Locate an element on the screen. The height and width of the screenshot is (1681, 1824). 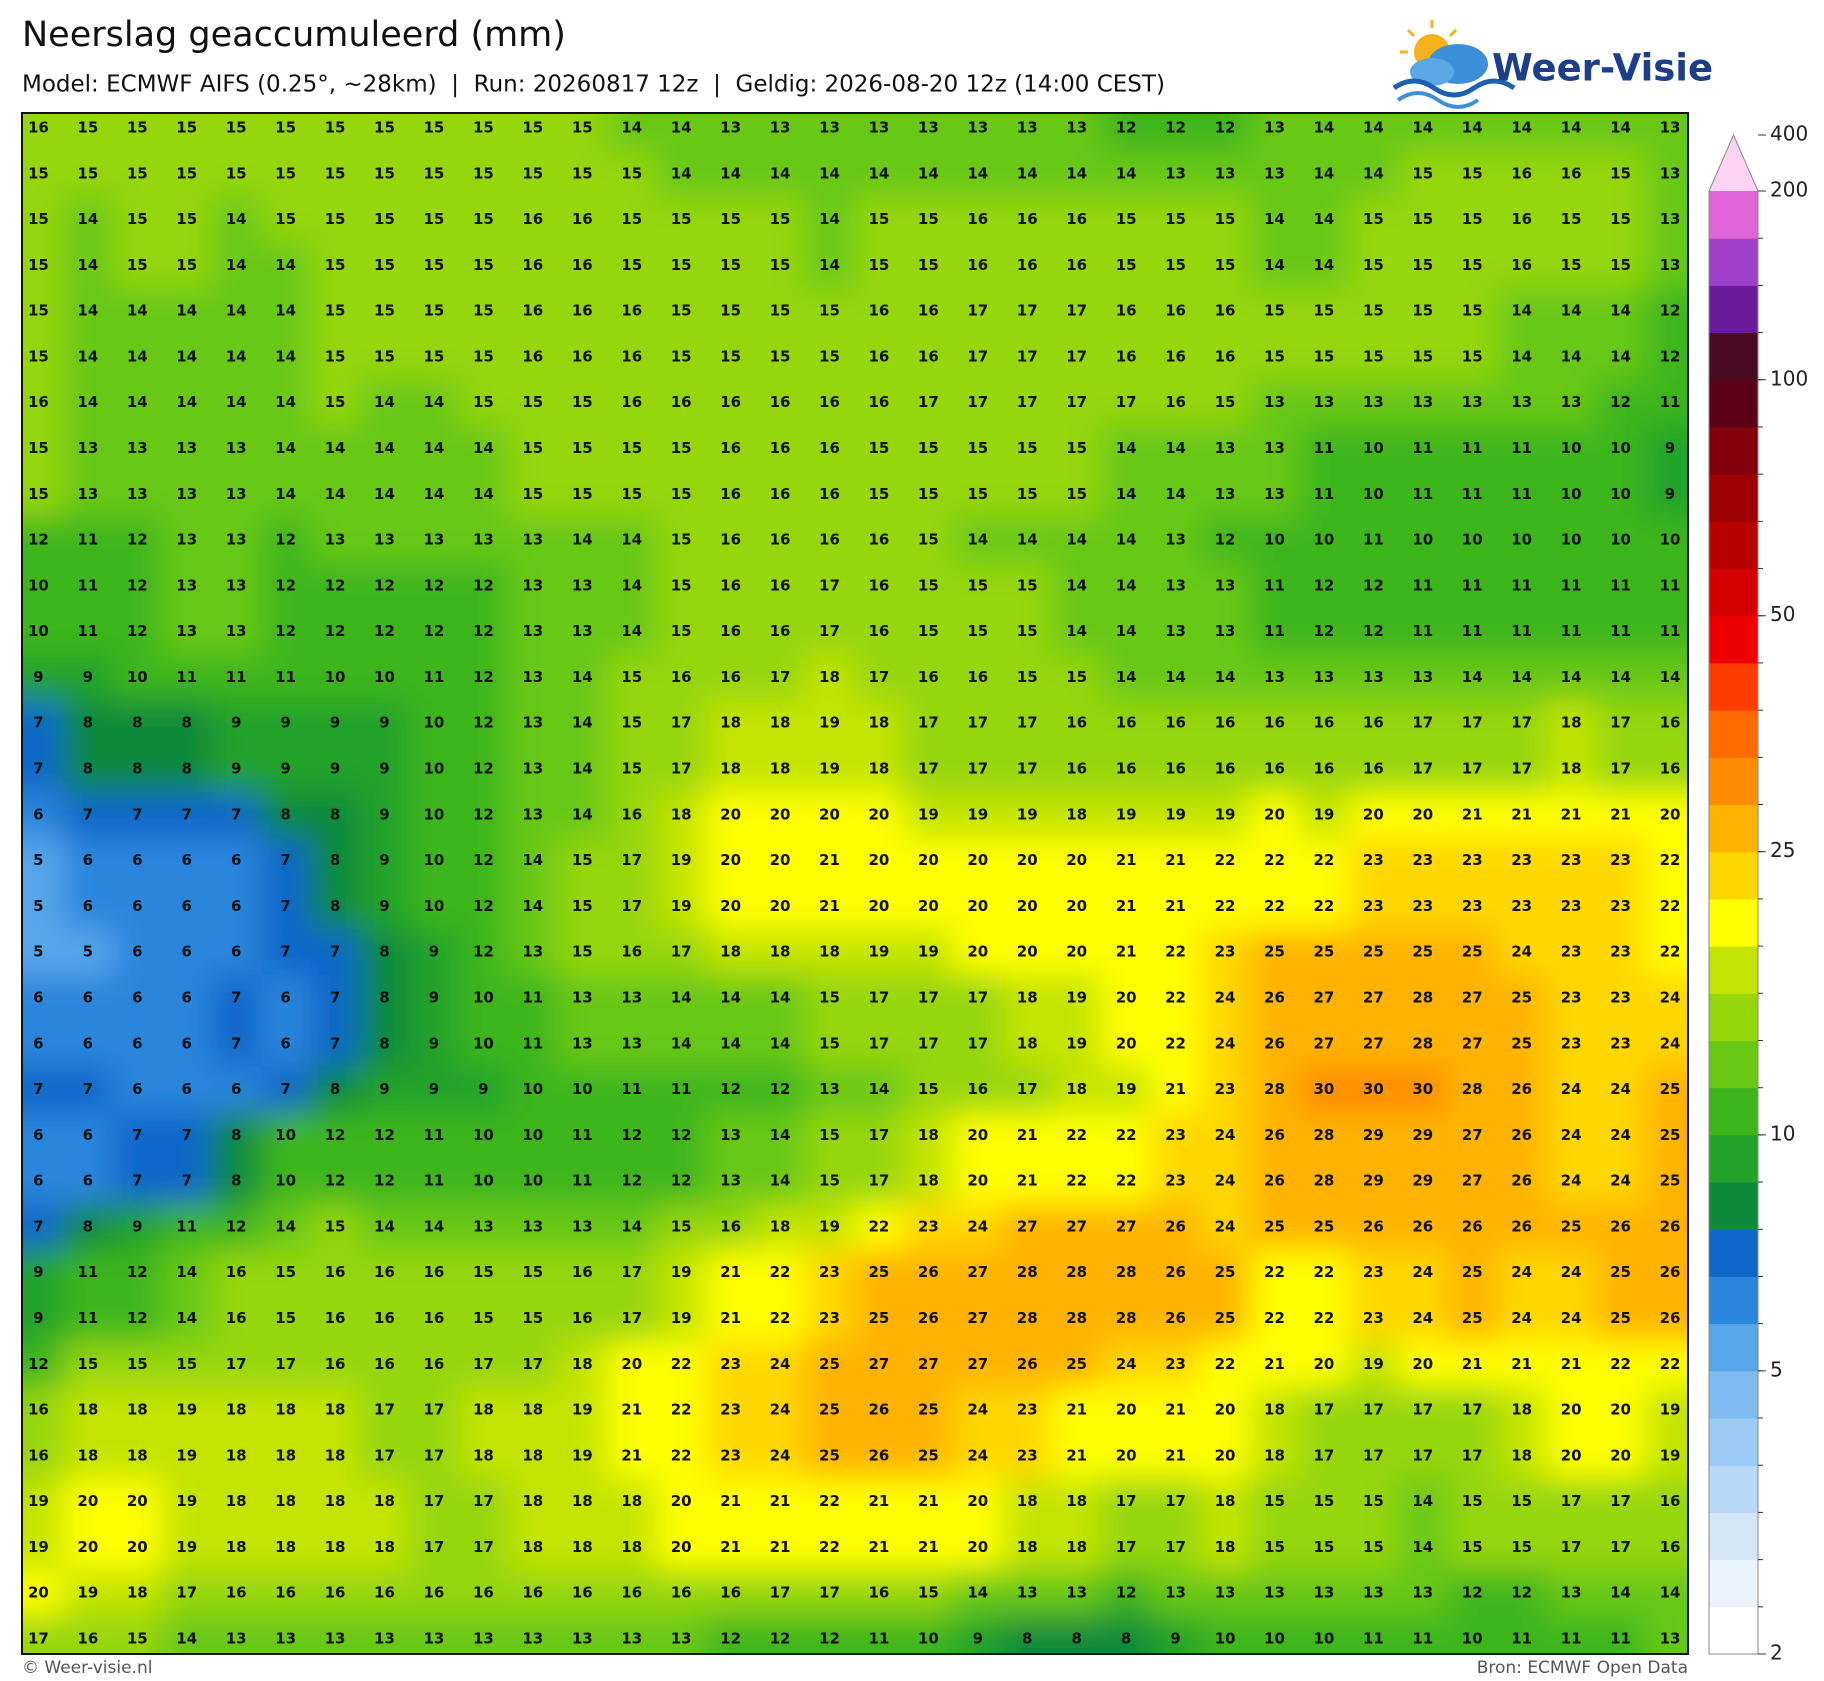
value-label: 26 is located at coordinates (928, 1318).